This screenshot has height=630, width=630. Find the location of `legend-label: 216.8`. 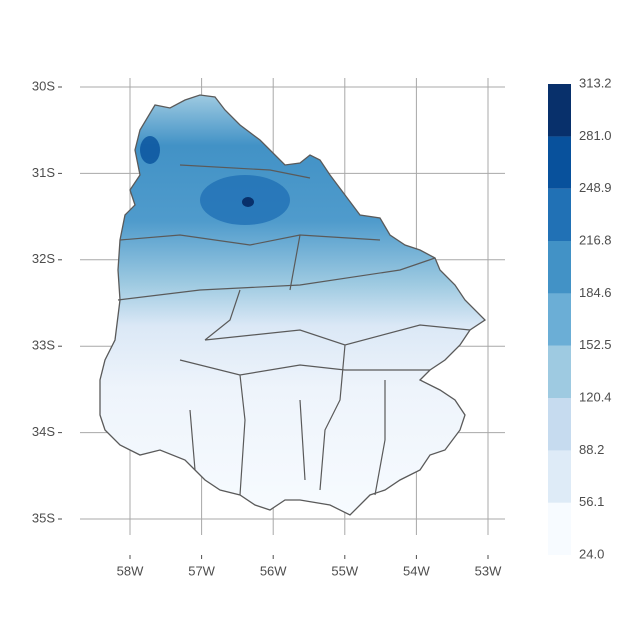

legend-label: 216.8 is located at coordinates (595, 239).